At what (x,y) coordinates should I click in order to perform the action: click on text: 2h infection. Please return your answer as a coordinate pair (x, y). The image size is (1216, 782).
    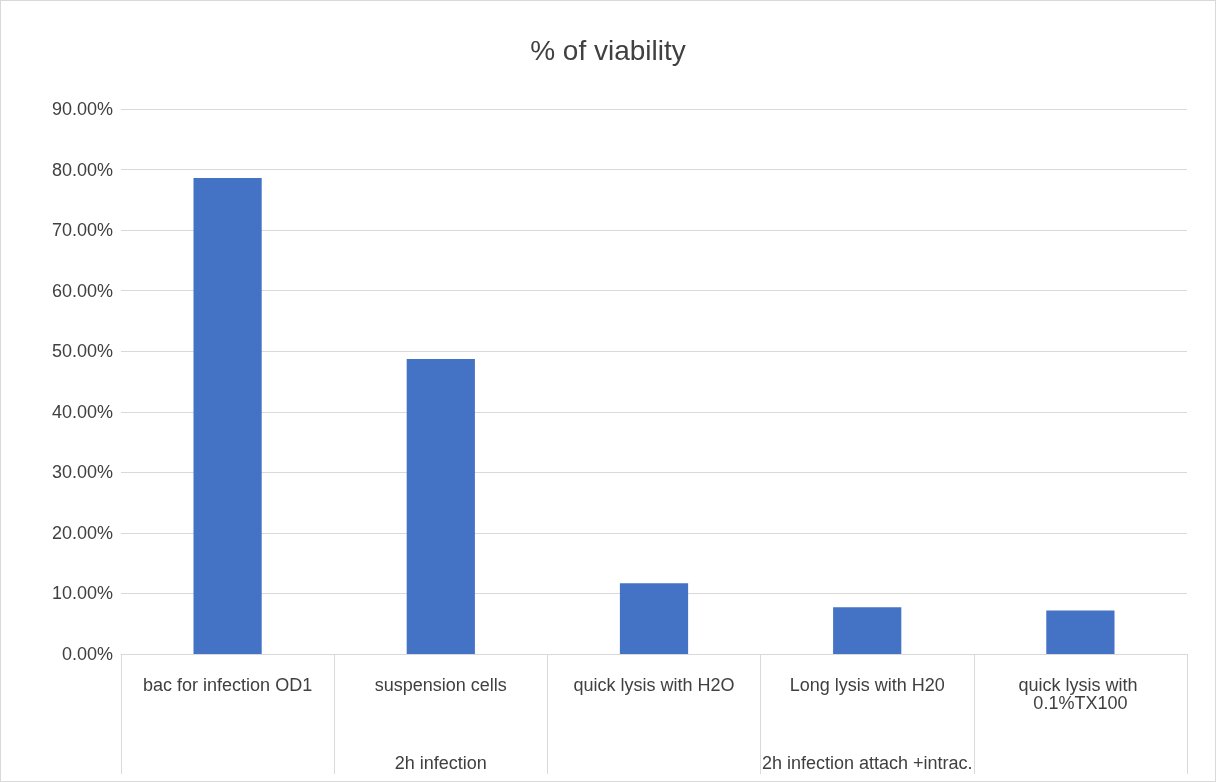
    Looking at the image, I should click on (440, 763).